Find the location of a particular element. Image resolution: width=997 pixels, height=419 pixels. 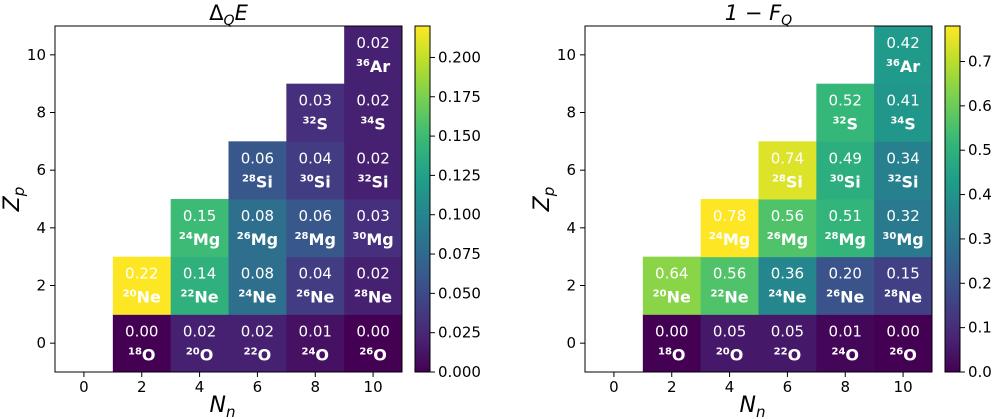

x-tick-label: 6 is located at coordinates (258, 387).